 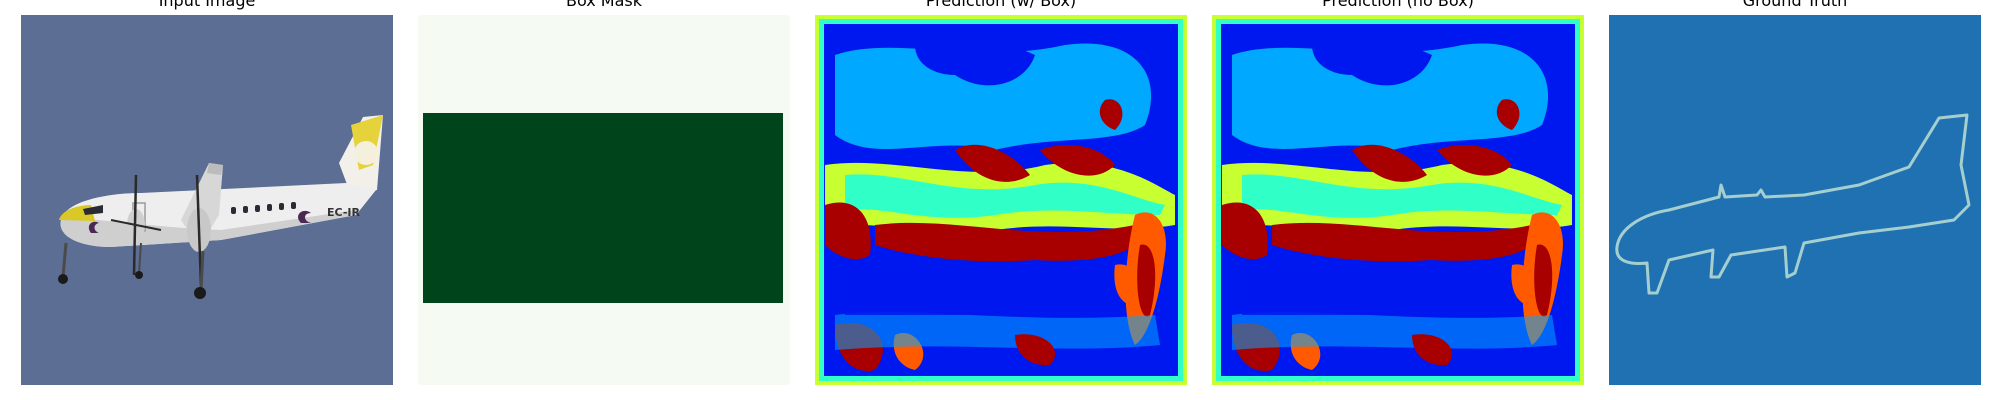 What do you see at coordinates (1398, 5) in the screenshot?
I see `panel-title: Prediction (no Box)` at bounding box center [1398, 5].